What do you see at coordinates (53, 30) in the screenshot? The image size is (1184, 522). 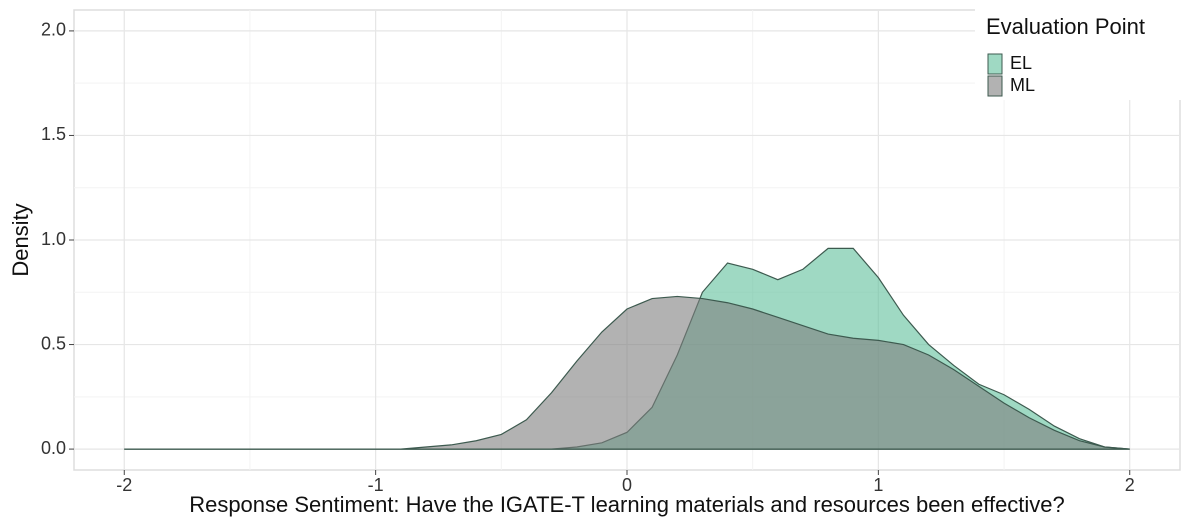 I see `y-tick-label: 2.0` at bounding box center [53, 30].